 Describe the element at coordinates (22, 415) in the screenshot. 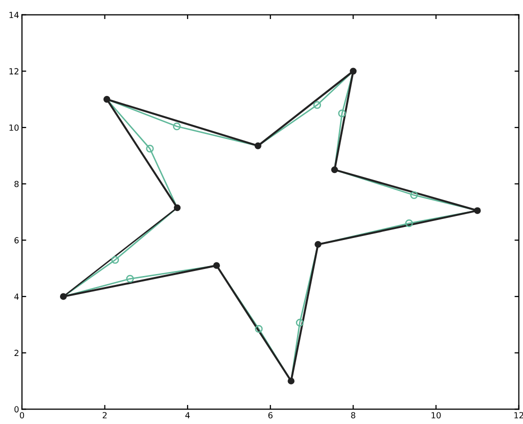

I see `x-tick-label: 0` at that location.